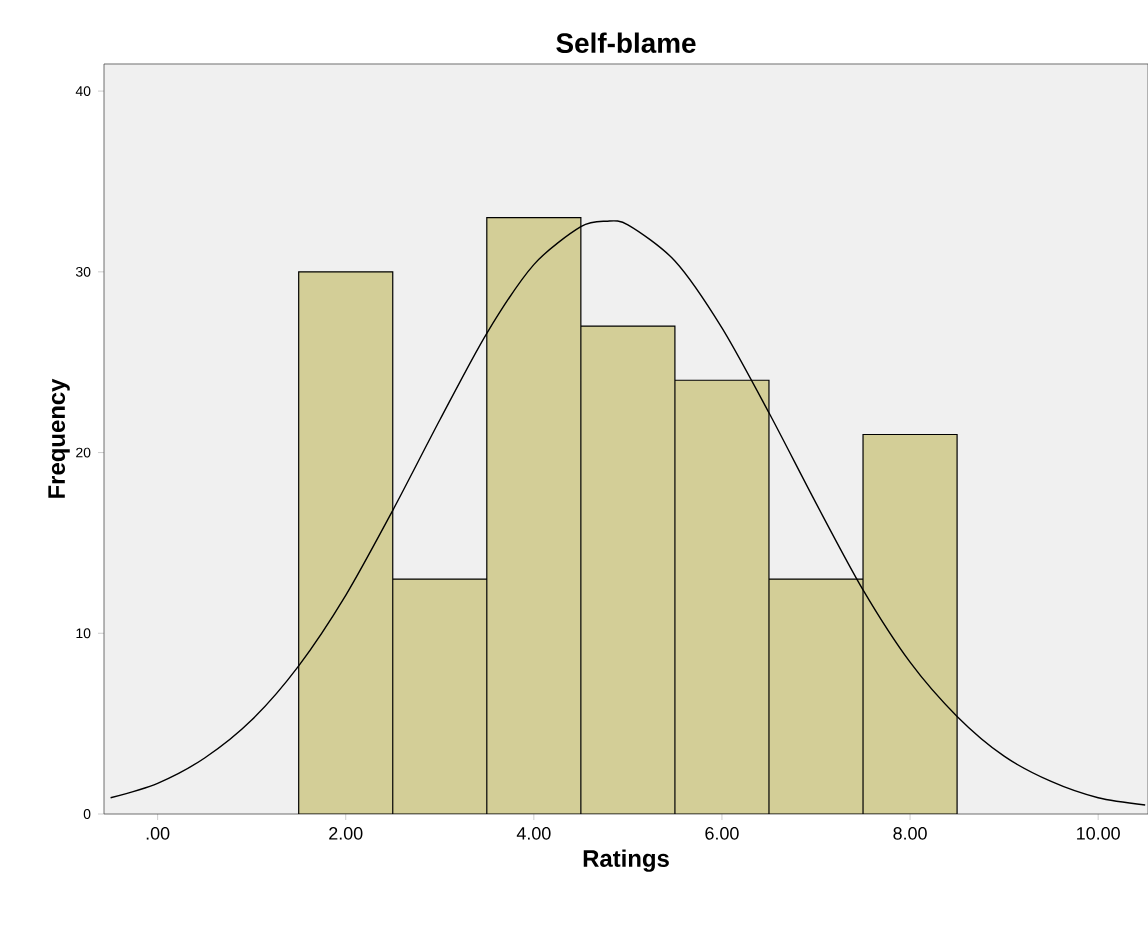 The height and width of the screenshot is (926, 1148). I want to click on x-axis-title: Ratings, so click(626, 860).